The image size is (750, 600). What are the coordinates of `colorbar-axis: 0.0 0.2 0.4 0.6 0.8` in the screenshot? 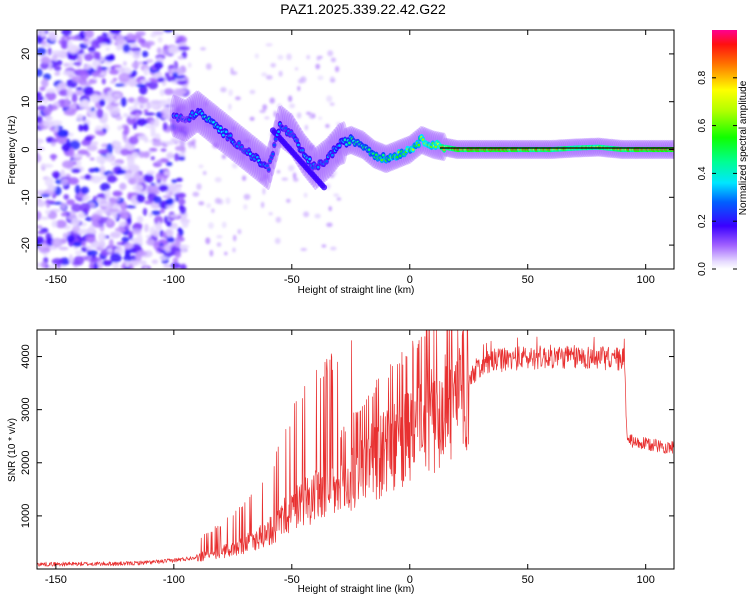 It's located at (717, 173).